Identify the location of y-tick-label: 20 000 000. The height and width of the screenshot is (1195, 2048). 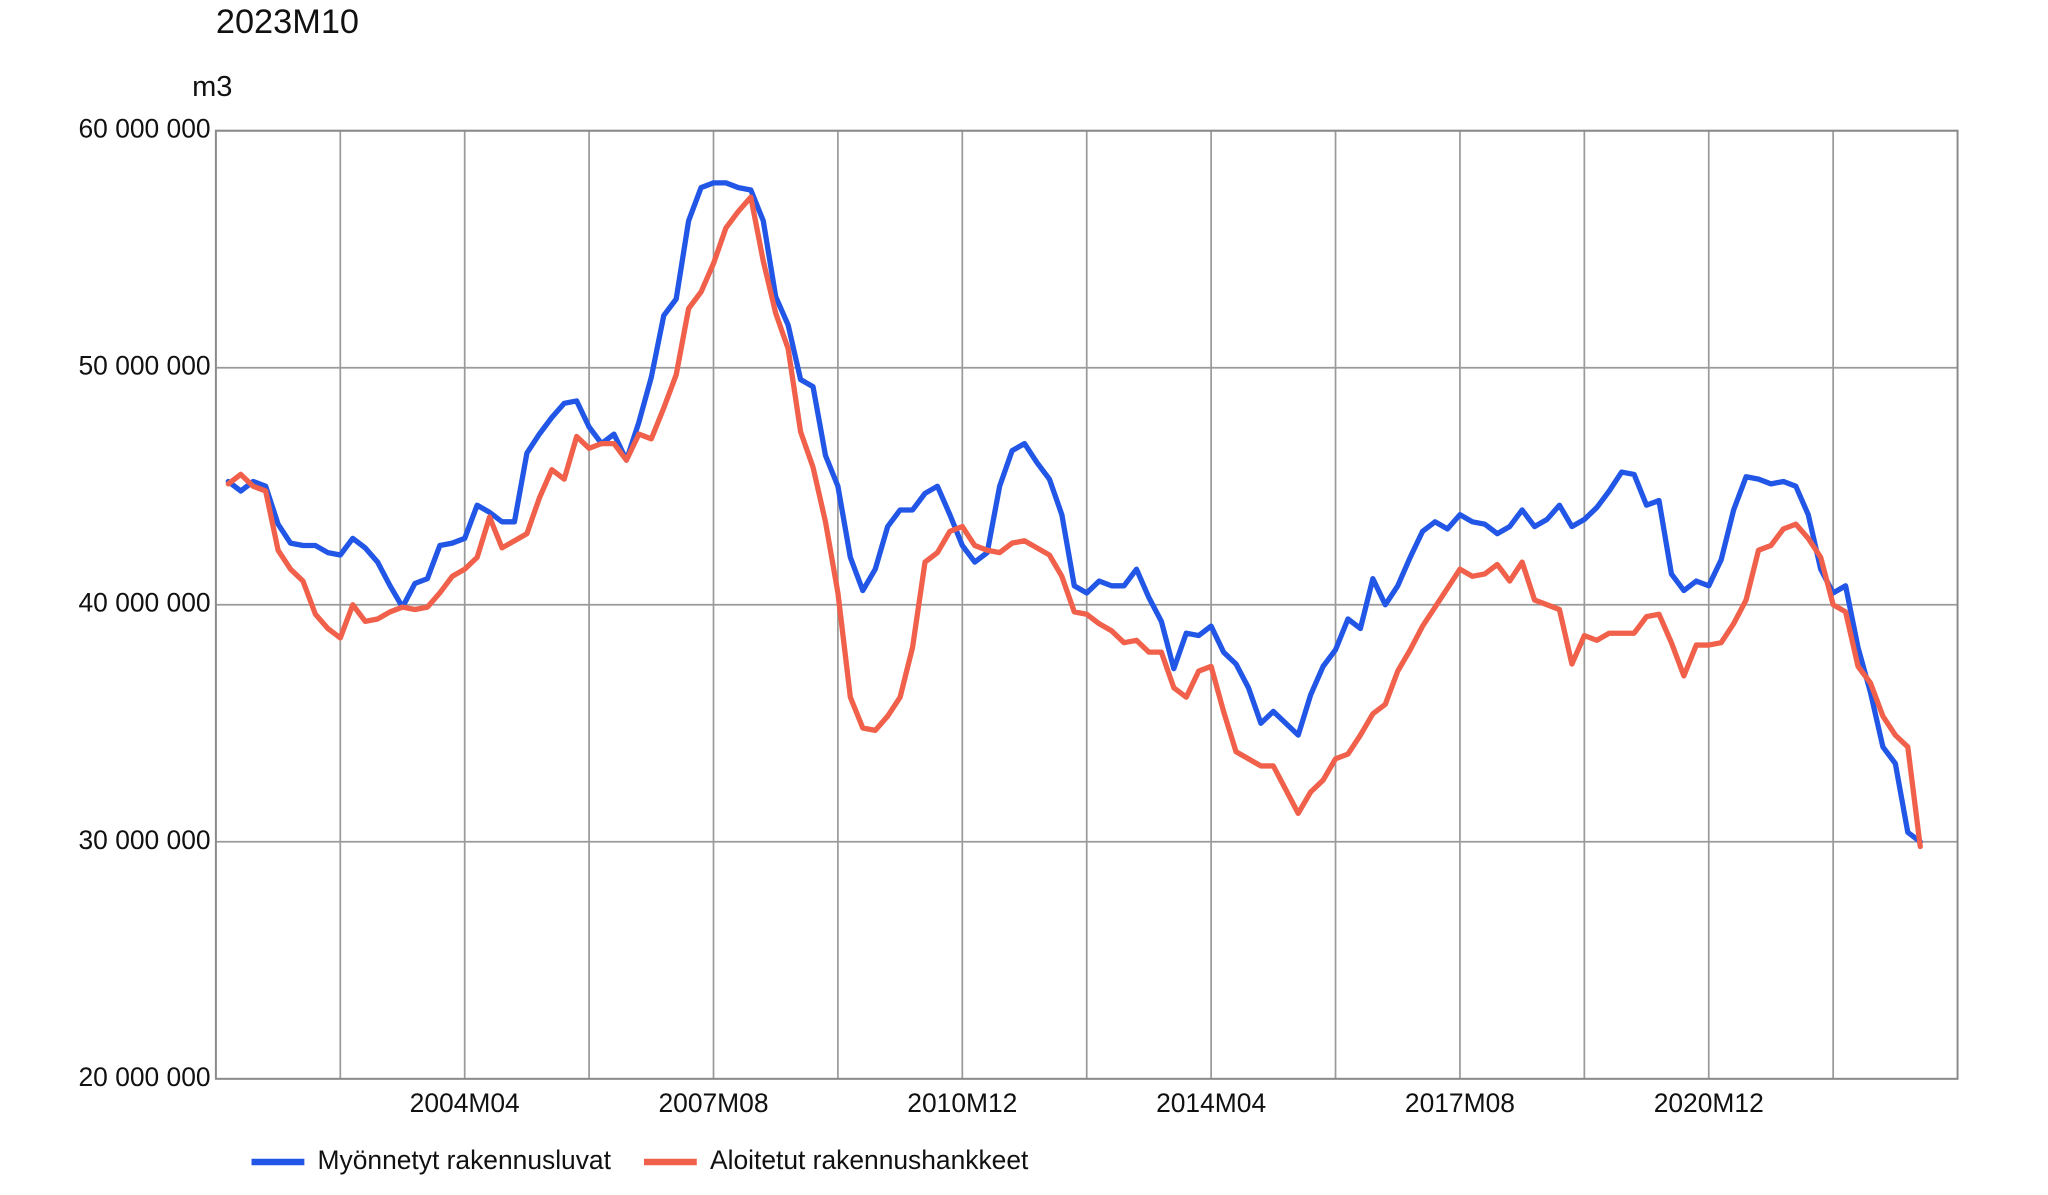
(145, 1077).